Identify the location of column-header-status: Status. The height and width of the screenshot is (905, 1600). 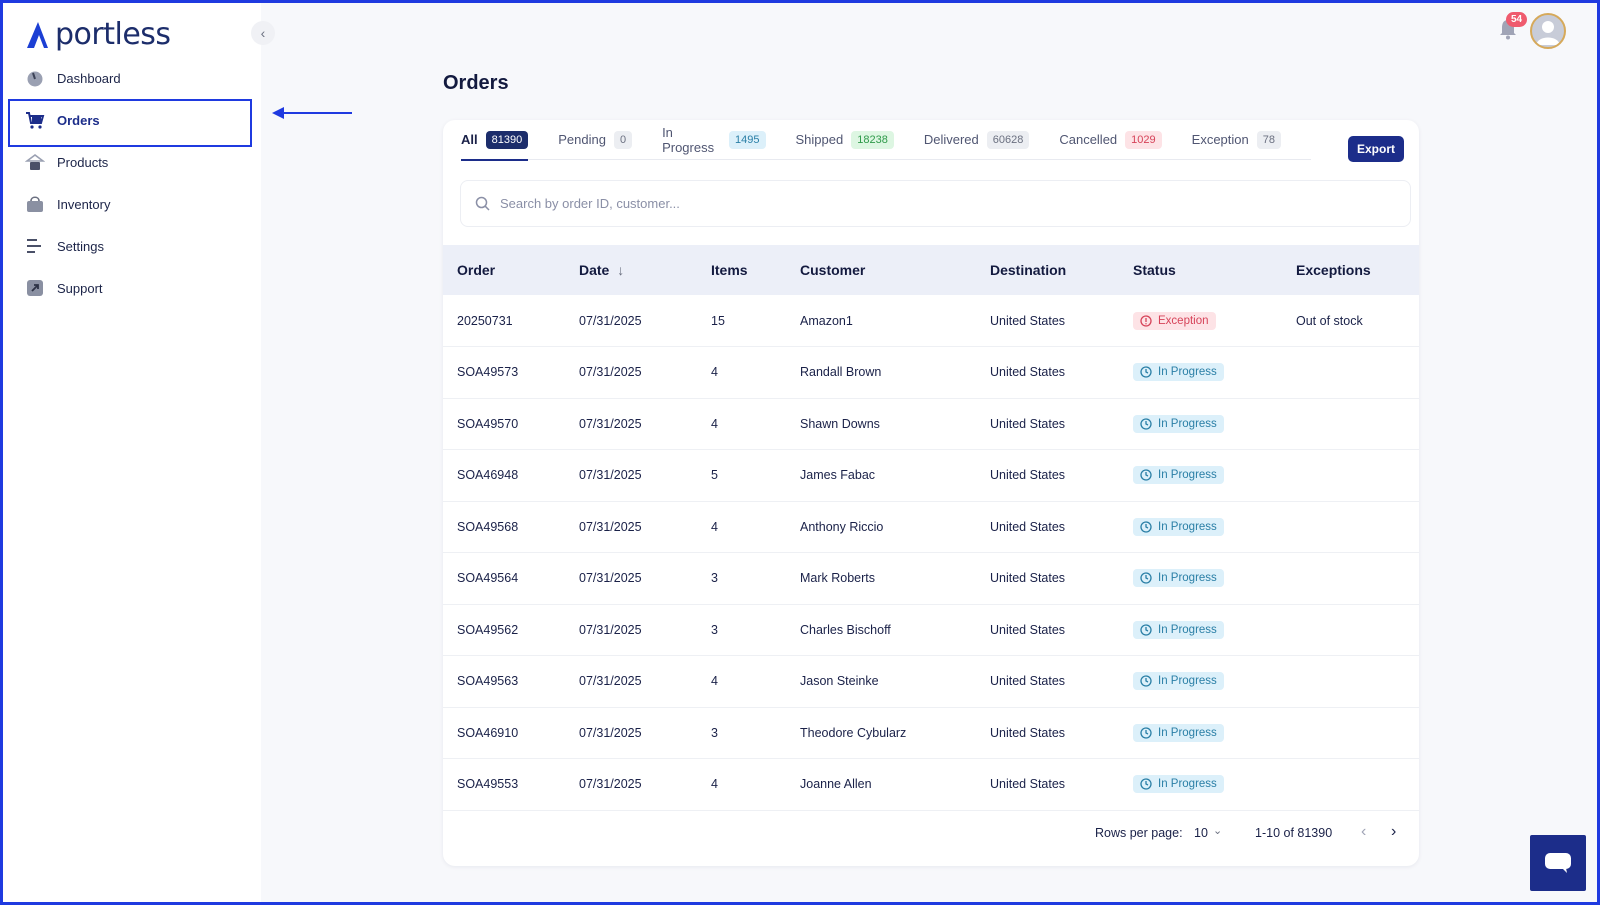
(1154, 270).